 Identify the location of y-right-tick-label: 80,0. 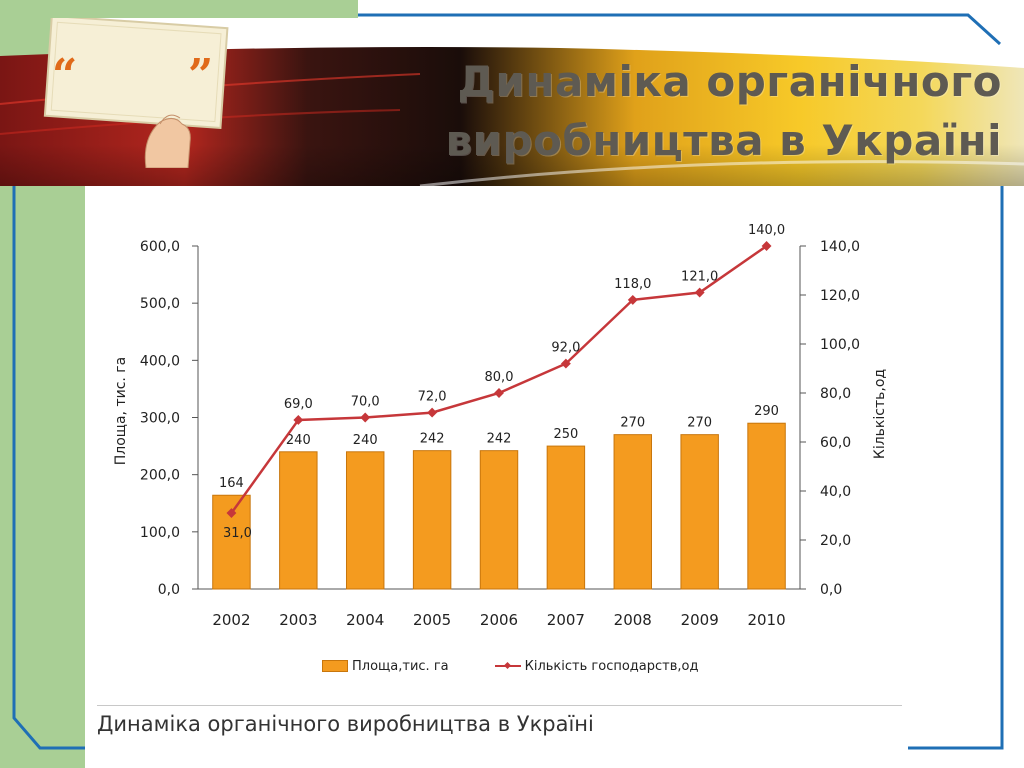
(835, 394).